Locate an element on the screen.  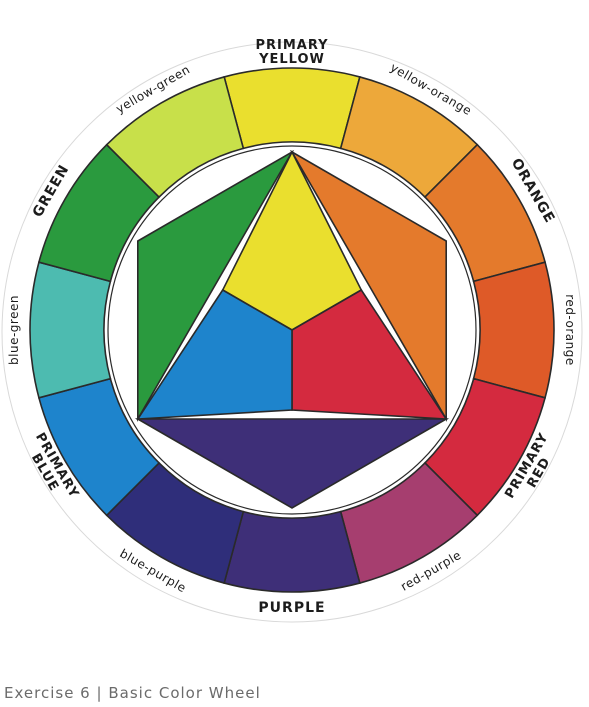
inner-triangle-green is located at coordinates (216, 285).